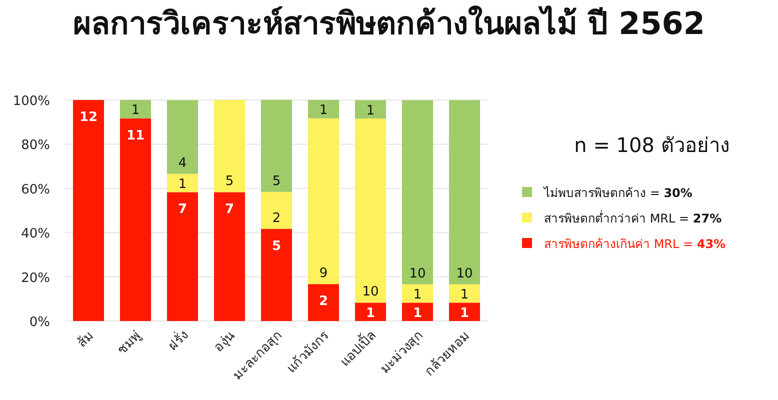 The height and width of the screenshot is (400, 778). What do you see at coordinates (86, 339) in the screenshot?
I see `x-tick-label: ส้ม` at bounding box center [86, 339].